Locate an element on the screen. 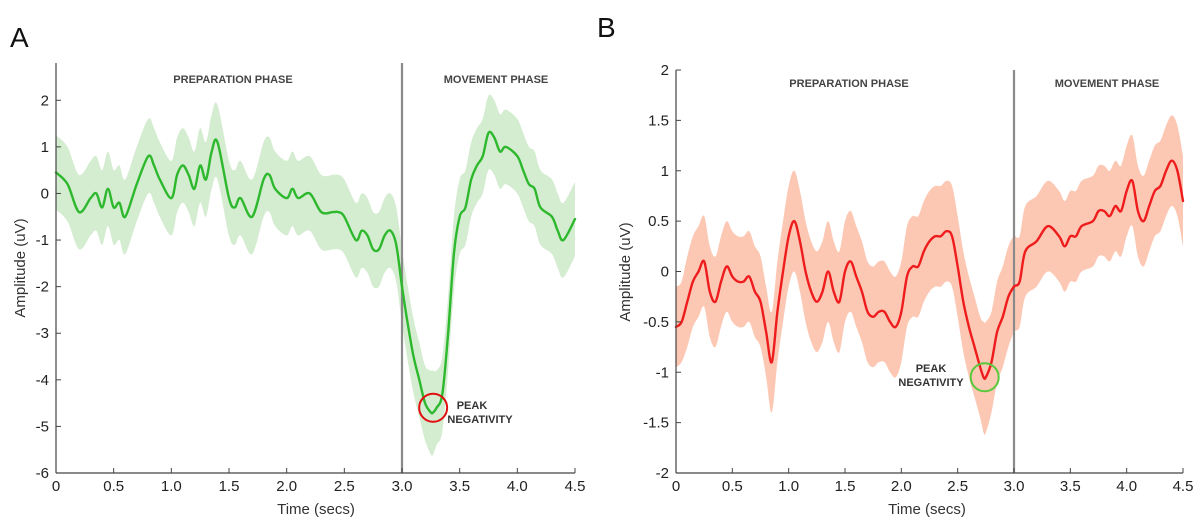 The height and width of the screenshot is (519, 1199). panel-b-y-tick-label: -1 is located at coordinates (662, 372).